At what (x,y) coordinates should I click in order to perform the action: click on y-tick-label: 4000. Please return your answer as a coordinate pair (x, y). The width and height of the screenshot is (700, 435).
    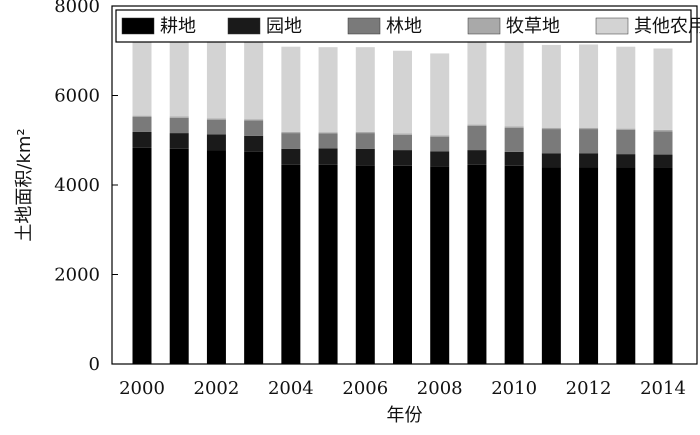
    Looking at the image, I should click on (77, 185).